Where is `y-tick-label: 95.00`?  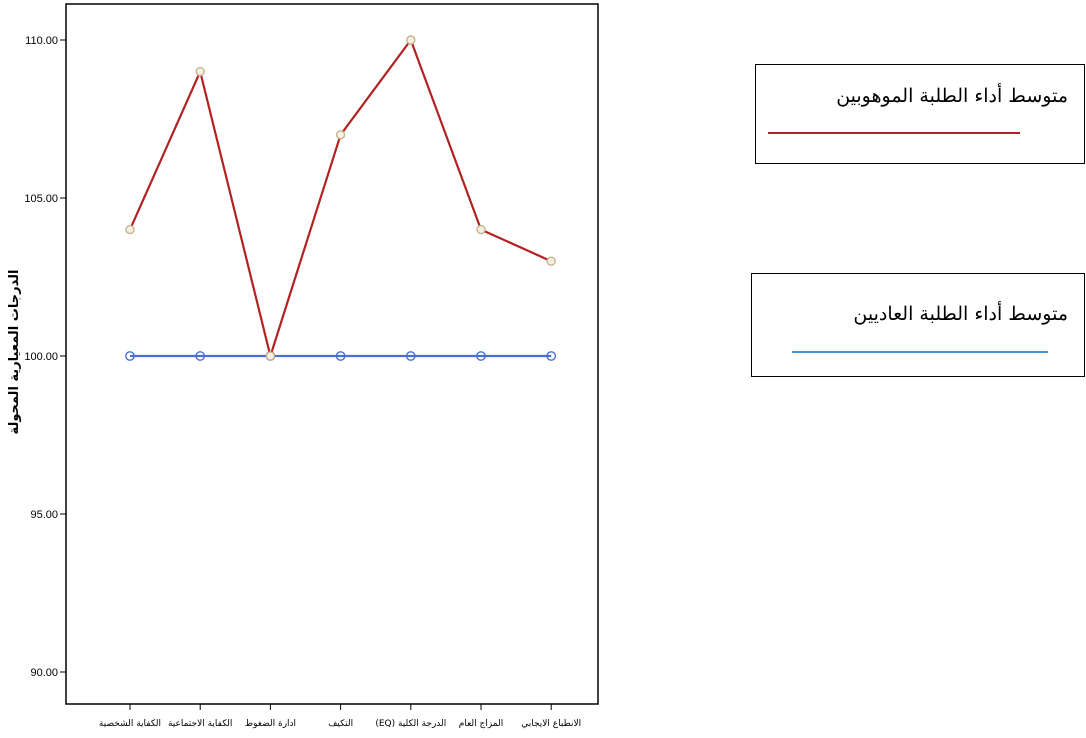 y-tick-label: 95.00 is located at coordinates (44, 515).